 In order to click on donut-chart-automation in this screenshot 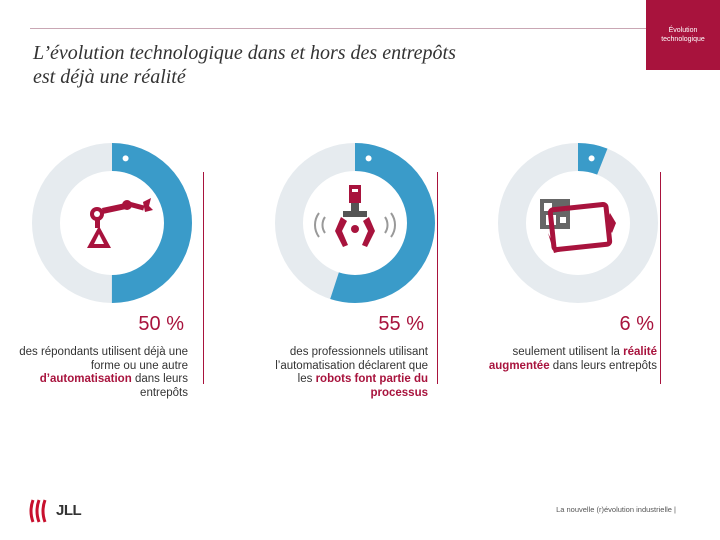, I will do `click(112, 223)`.